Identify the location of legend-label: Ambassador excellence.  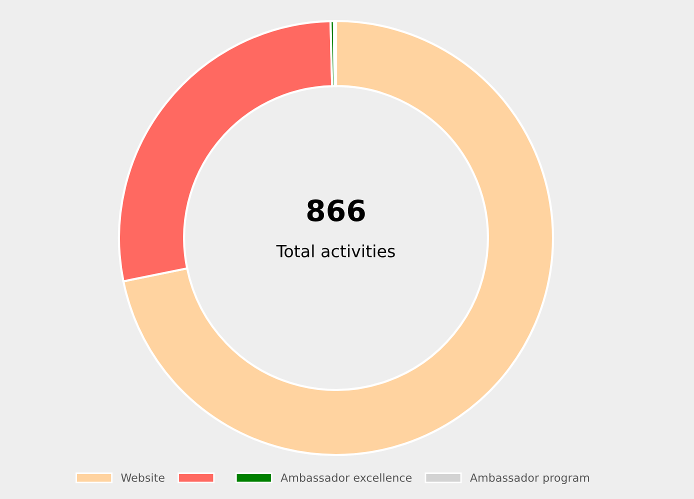
(346, 477).